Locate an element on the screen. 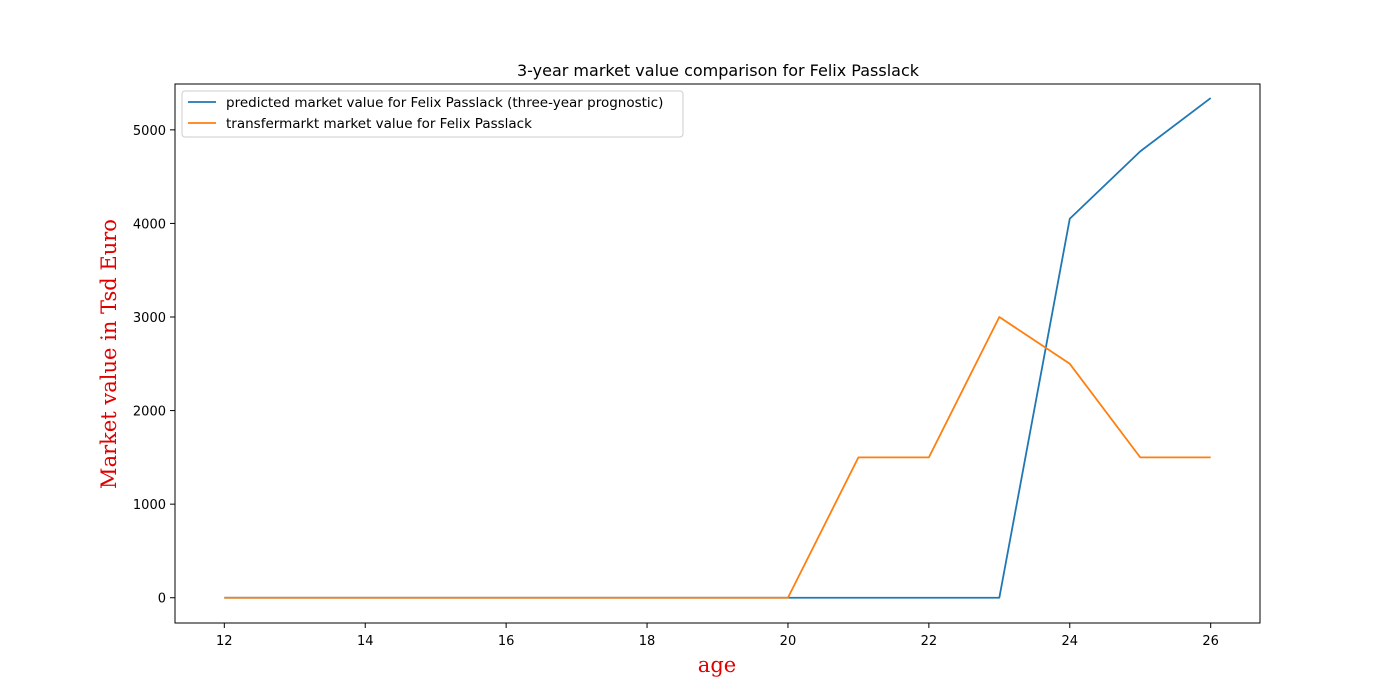 This screenshot has width=1400, height=700. y-tick-label: 4000 is located at coordinates (149, 224).